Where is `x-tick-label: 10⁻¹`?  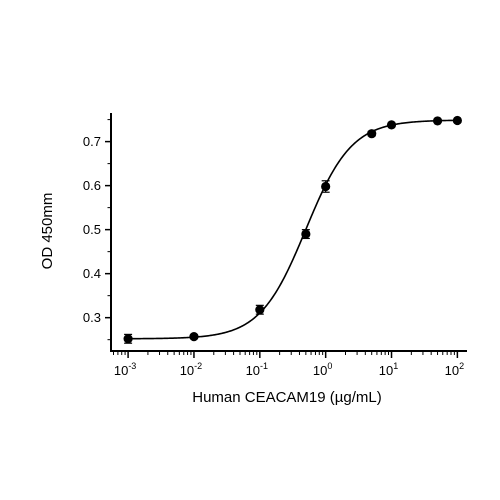
x-tick-label: 10⁻¹ is located at coordinates (257, 369).